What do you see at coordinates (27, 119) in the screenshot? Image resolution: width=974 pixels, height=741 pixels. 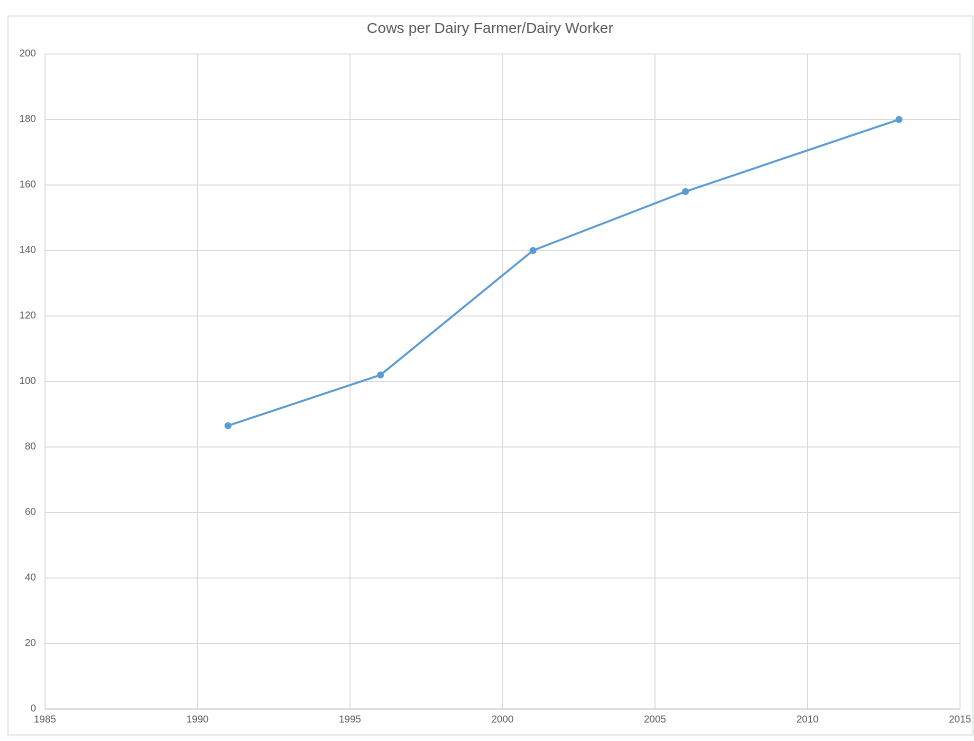 I see `y-tick-label: 180` at bounding box center [27, 119].